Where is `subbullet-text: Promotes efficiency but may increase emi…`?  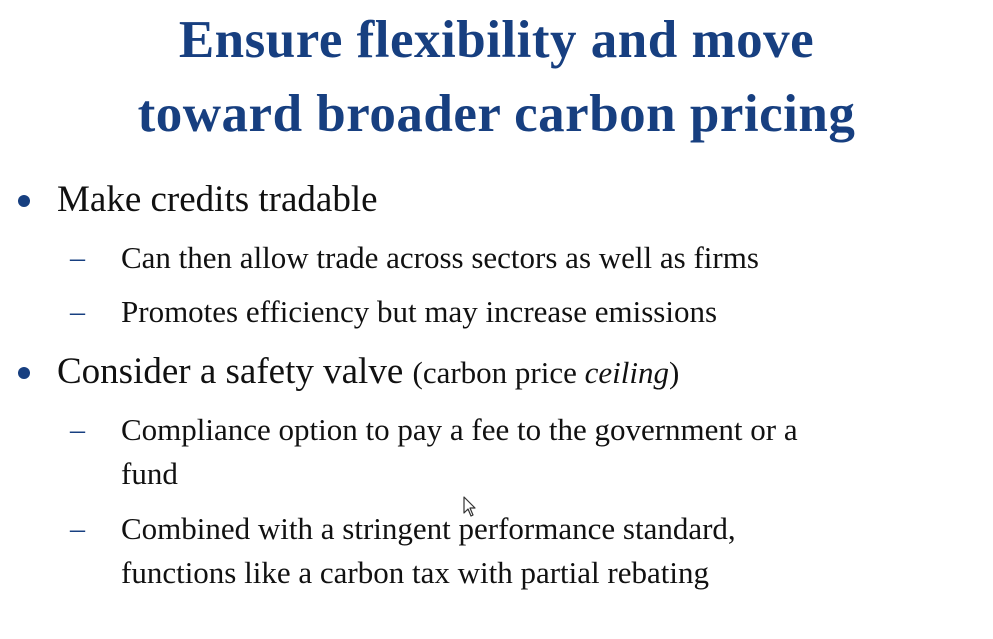
subbullet-text: Promotes efficiency but may increase emi… is located at coordinates (419, 311).